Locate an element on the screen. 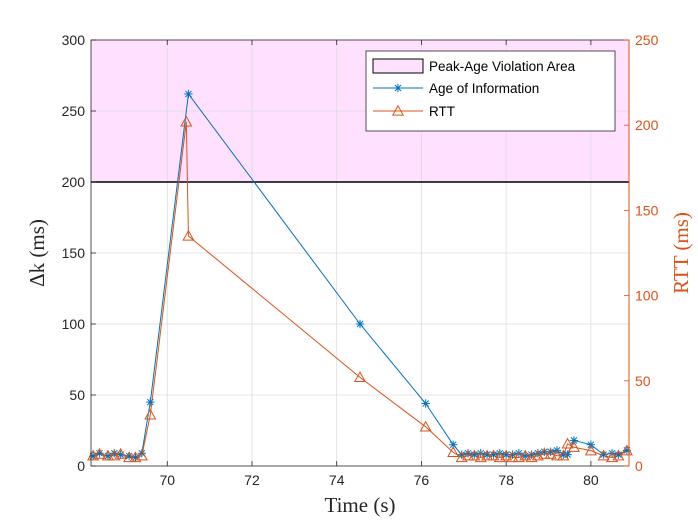 The image size is (698, 525). x-tick-label: 78 is located at coordinates (506, 480).